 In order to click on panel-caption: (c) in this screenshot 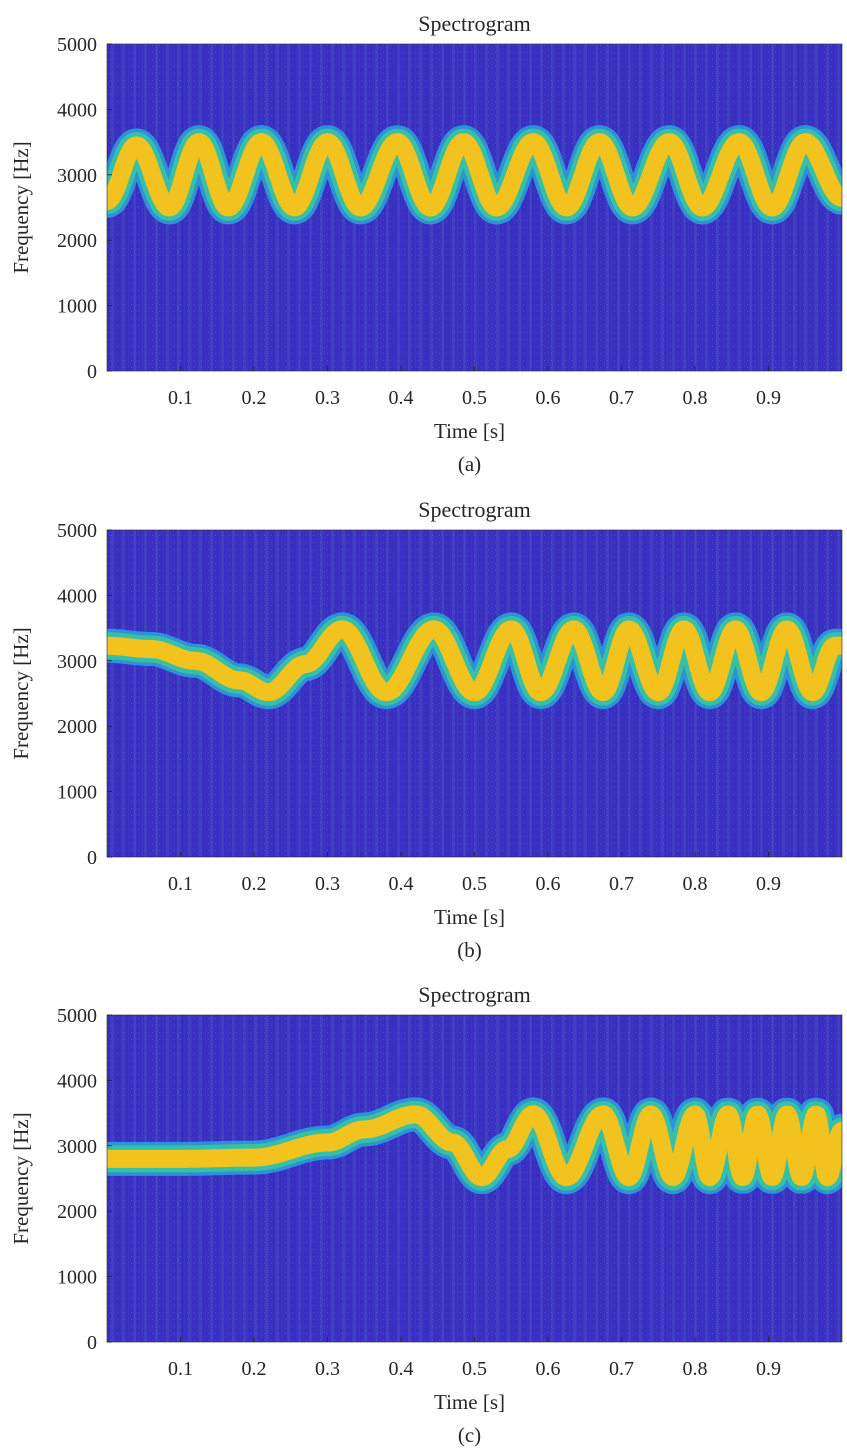, I will do `click(469, 1435)`.